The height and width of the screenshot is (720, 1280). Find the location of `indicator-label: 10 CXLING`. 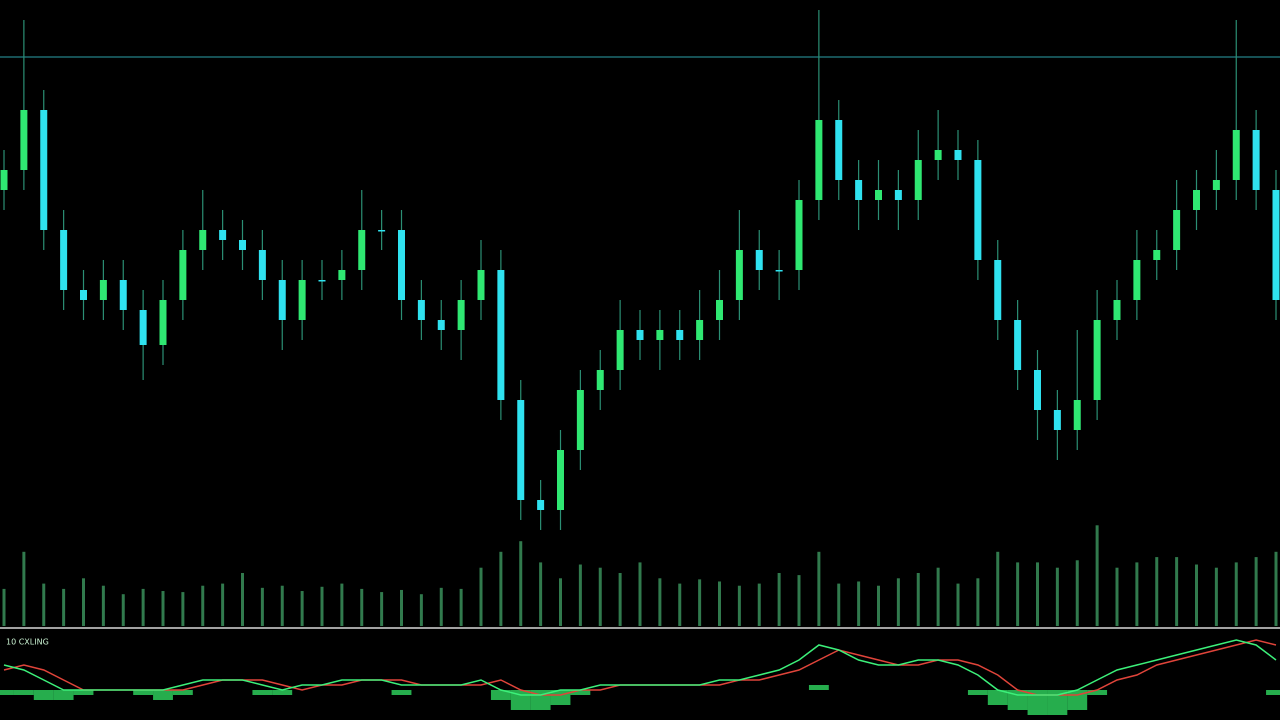

indicator-label: 10 CXLING is located at coordinates (27, 642).